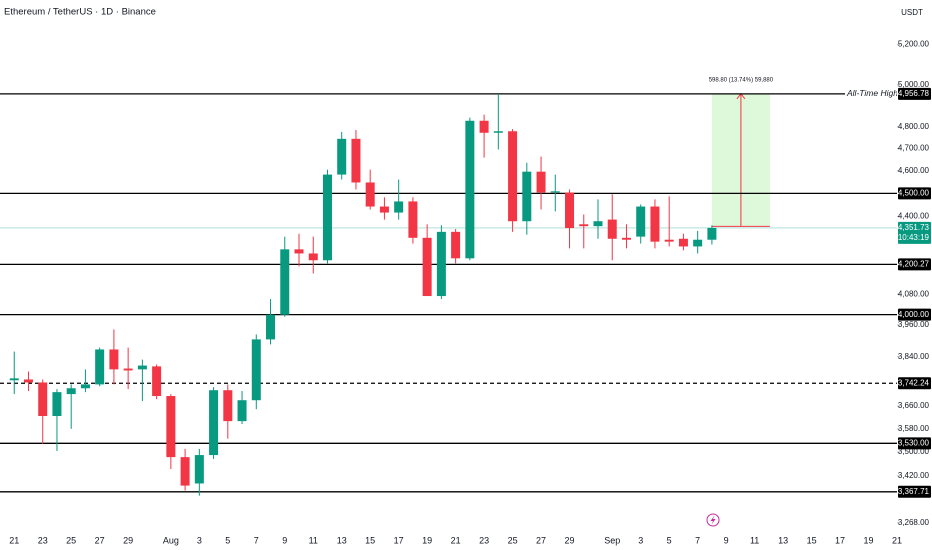  Describe the element at coordinates (914, 451) in the screenshot. I see `y-tick-label: 3,500.00` at that location.